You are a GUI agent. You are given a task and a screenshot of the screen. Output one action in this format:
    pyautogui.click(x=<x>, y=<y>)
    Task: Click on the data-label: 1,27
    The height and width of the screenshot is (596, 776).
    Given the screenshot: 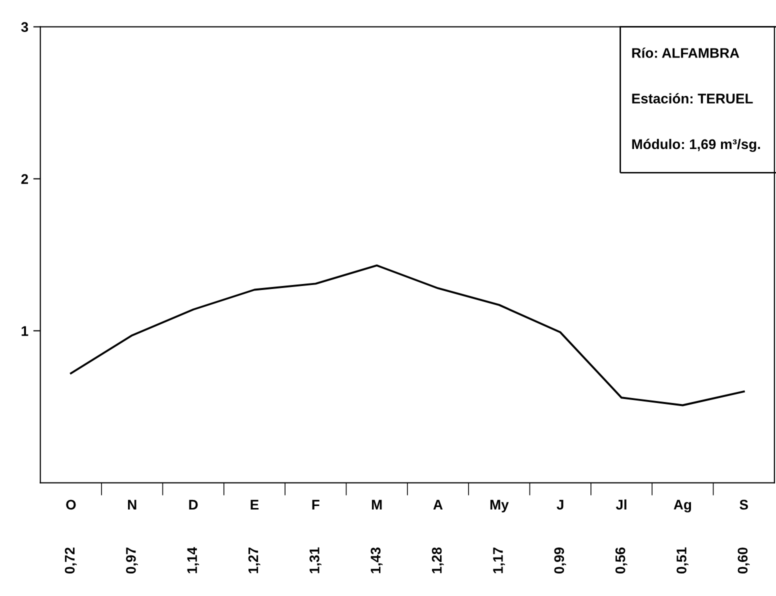 What is the action you would take?
    pyautogui.click(x=254, y=561)
    